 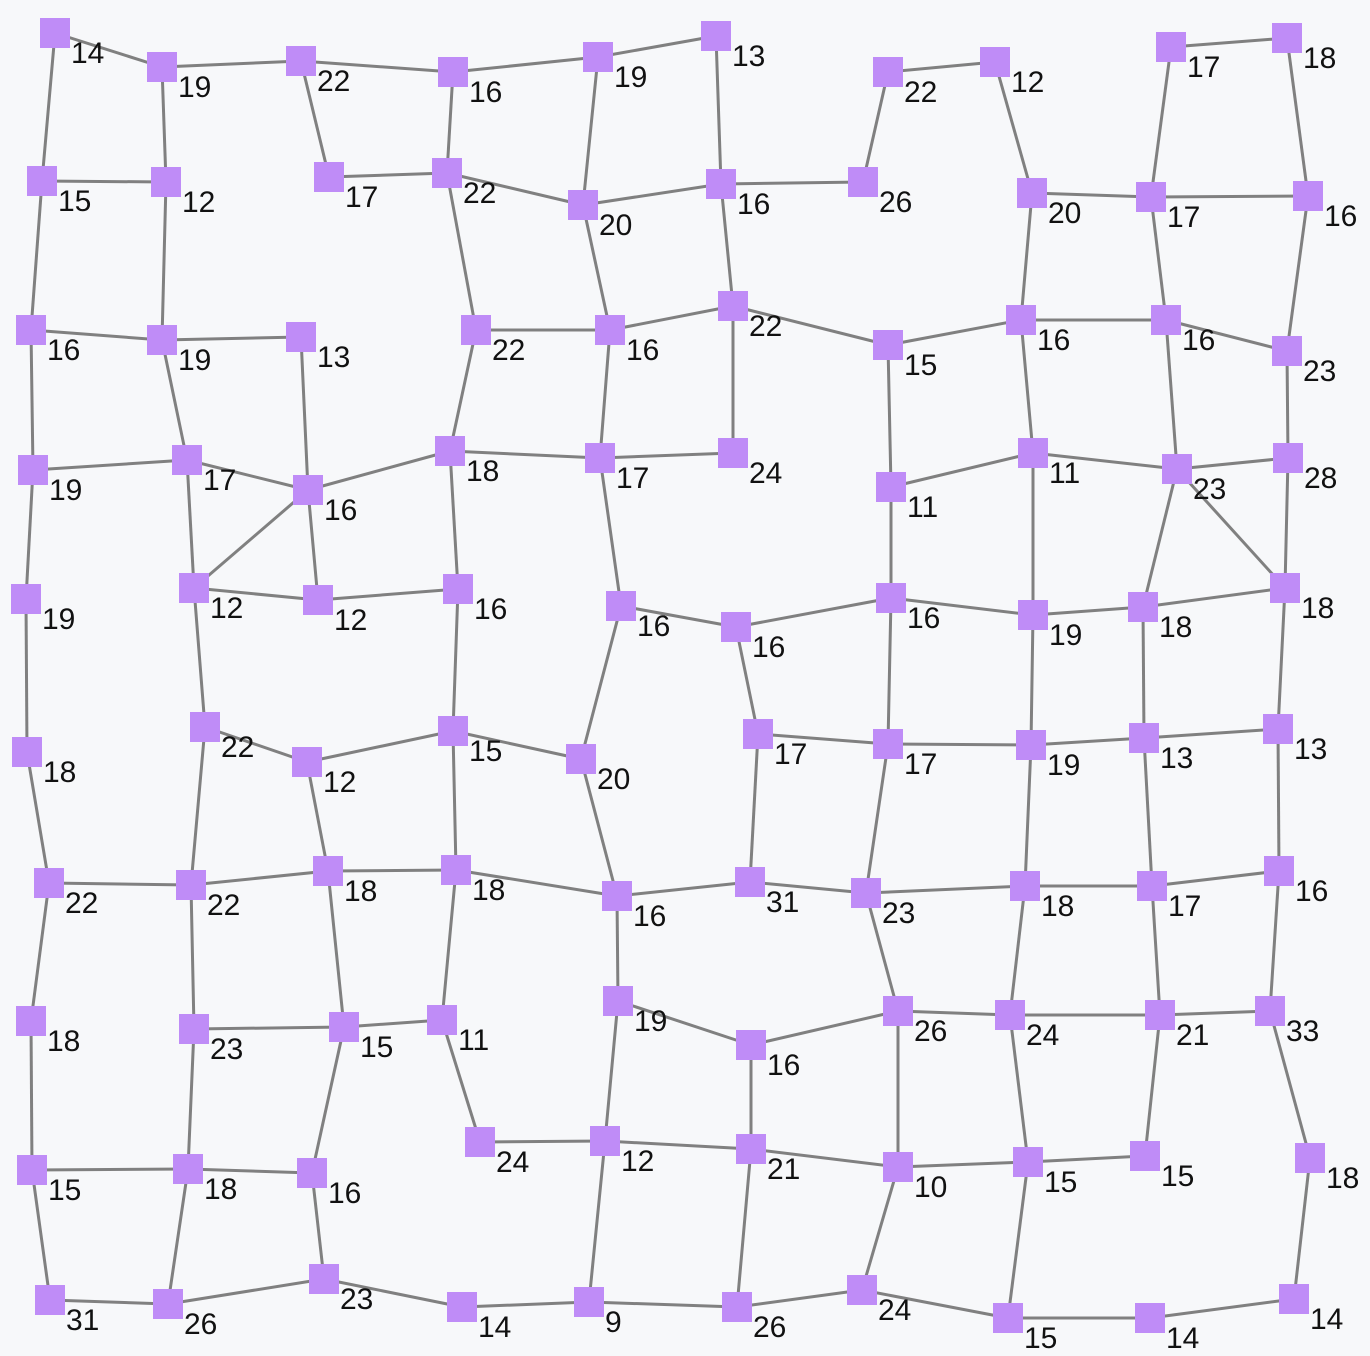 What do you see at coordinates (1192, 1035) in the screenshot?
I see `node-label-h9: 21` at bounding box center [1192, 1035].